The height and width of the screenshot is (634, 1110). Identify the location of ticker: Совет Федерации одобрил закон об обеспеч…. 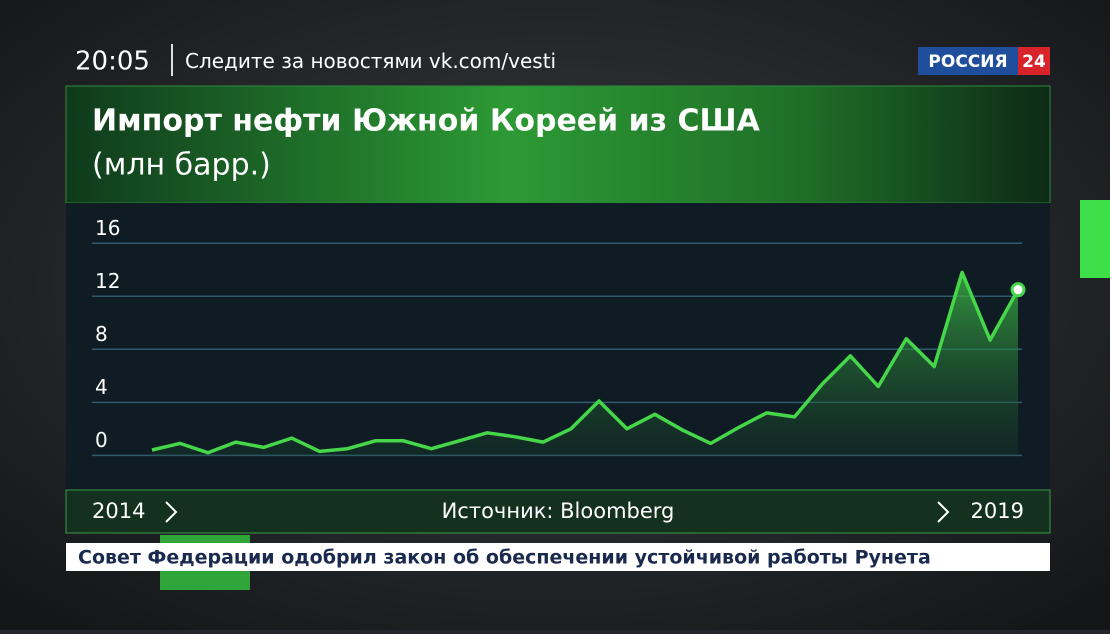
(504, 558).